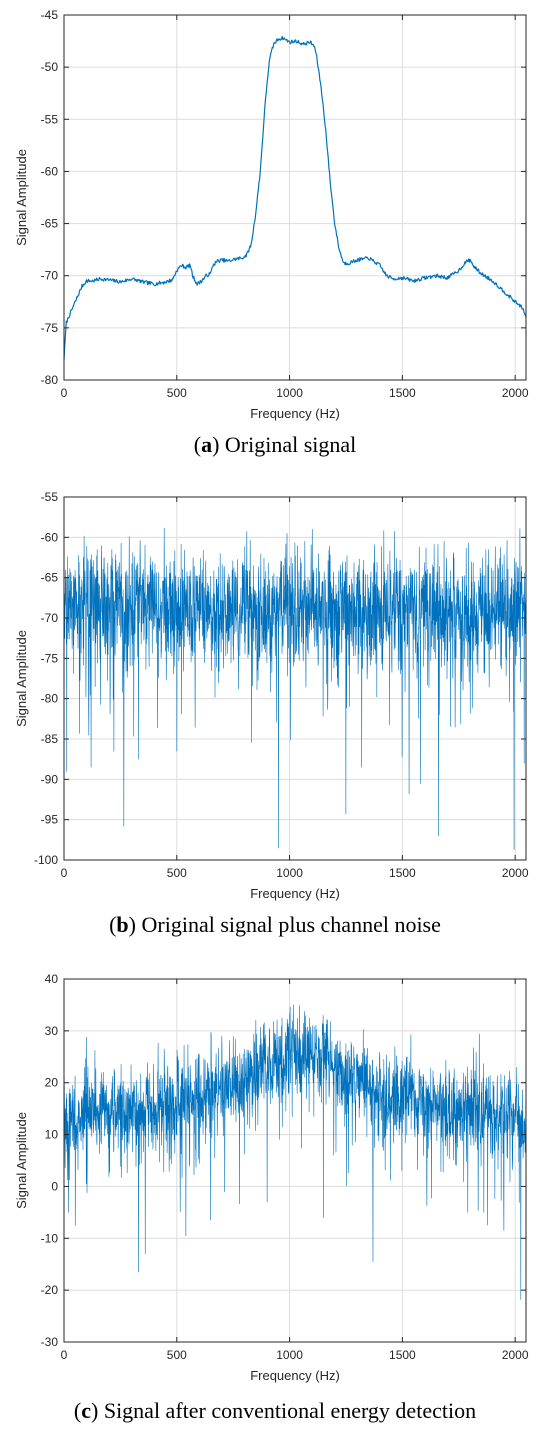 This screenshot has width=550, height=1435. I want to click on caption-b-letter: b, so click(122, 924).